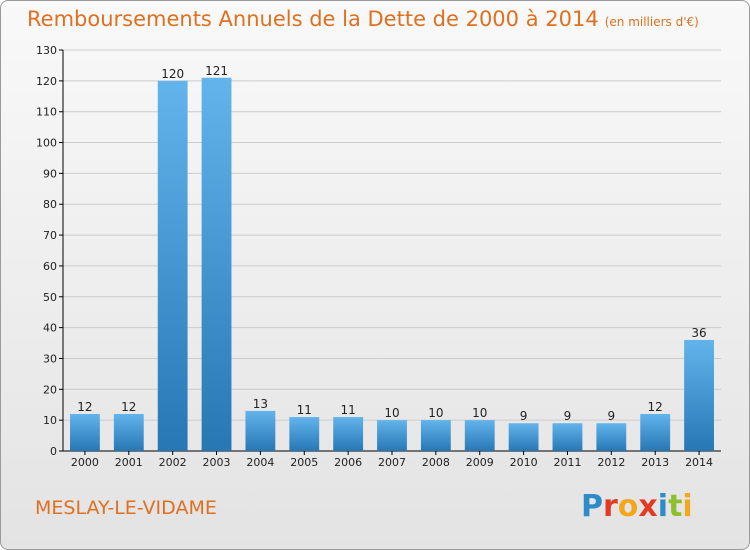 This screenshot has width=750, height=550. What do you see at coordinates (50, 389) in the screenshot?
I see `y-tick-label: 20` at bounding box center [50, 389].